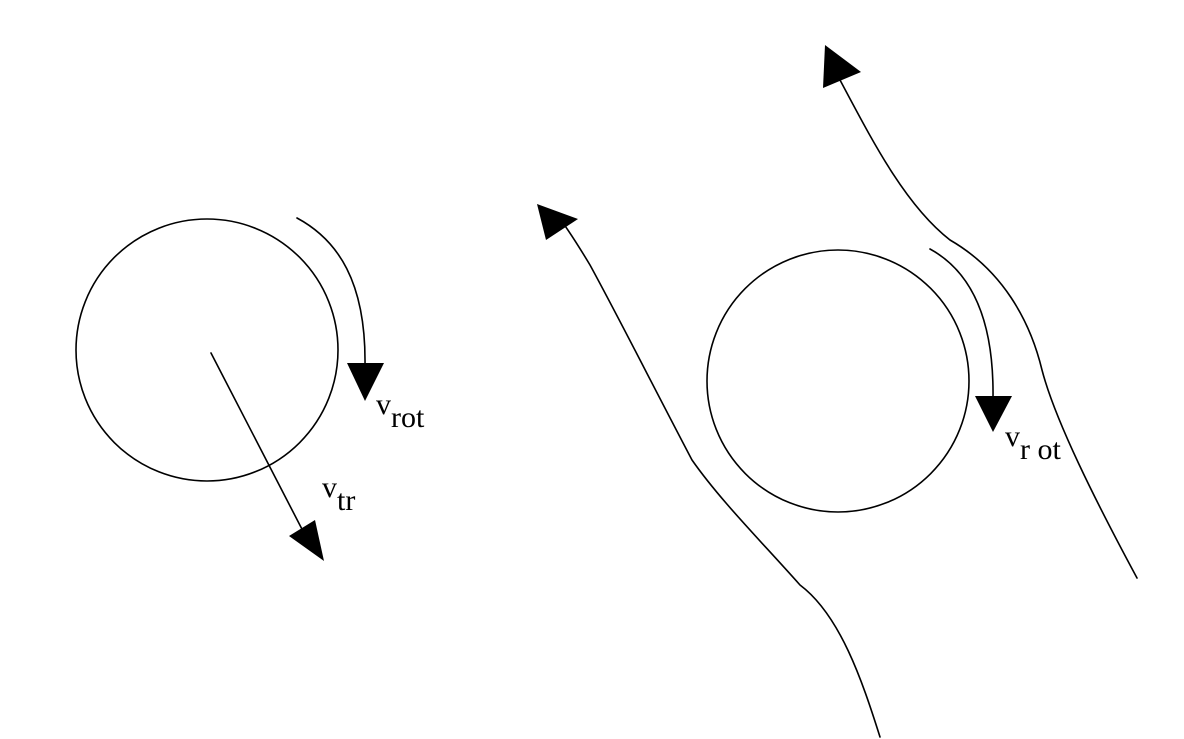 Image resolution: width=1184 pixels, height=739 pixels. Describe the element at coordinates (306, 540) in the screenshot. I see `left-translation-arrowhead` at that location.